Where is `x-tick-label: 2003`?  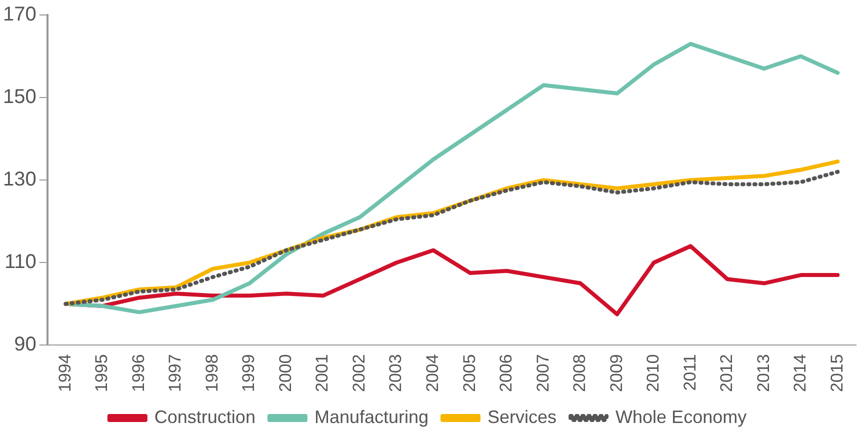
x-tick-label: 2003 is located at coordinates (396, 373).